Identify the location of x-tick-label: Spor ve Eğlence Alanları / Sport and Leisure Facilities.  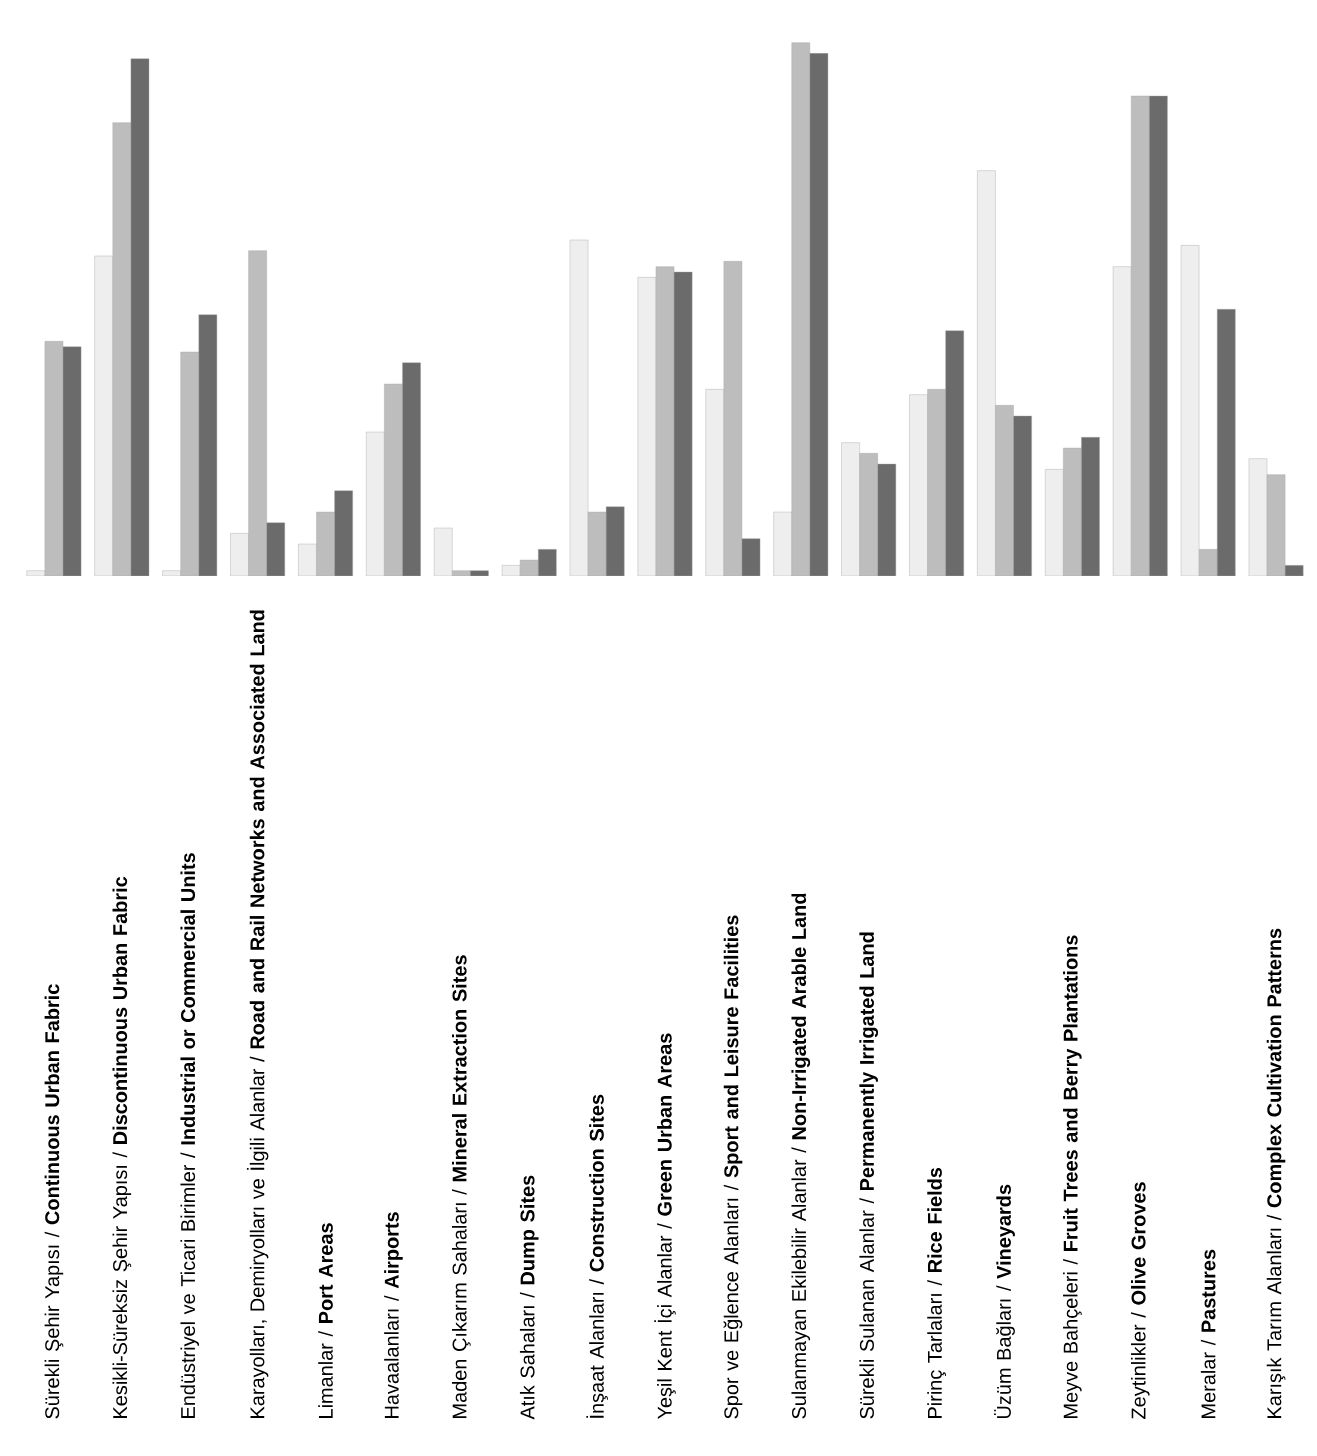
(733, 1167).